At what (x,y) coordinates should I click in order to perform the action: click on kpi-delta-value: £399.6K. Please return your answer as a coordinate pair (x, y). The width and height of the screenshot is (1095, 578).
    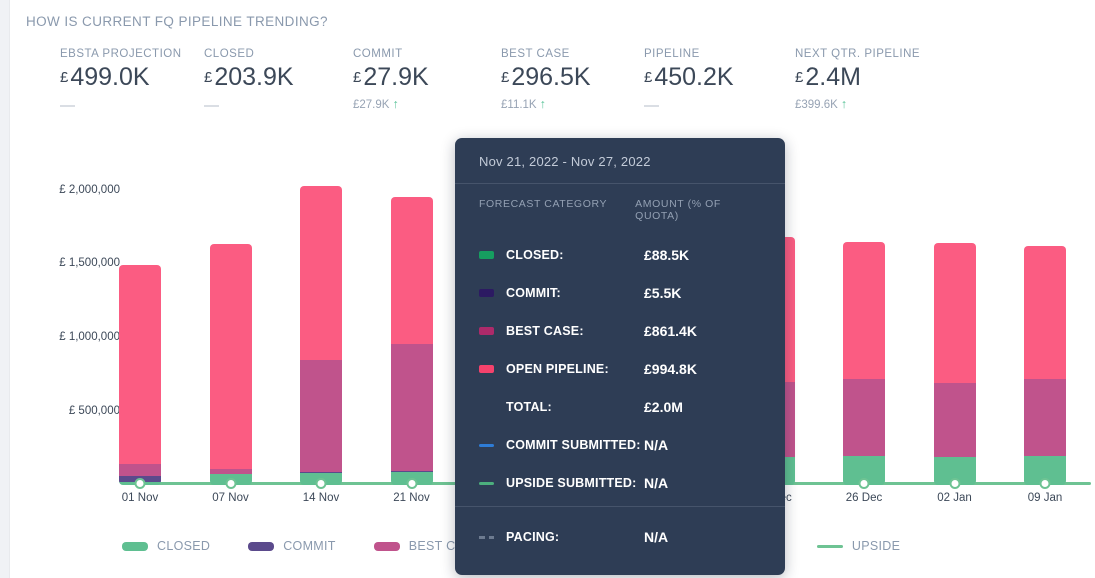
    Looking at the image, I should click on (816, 104).